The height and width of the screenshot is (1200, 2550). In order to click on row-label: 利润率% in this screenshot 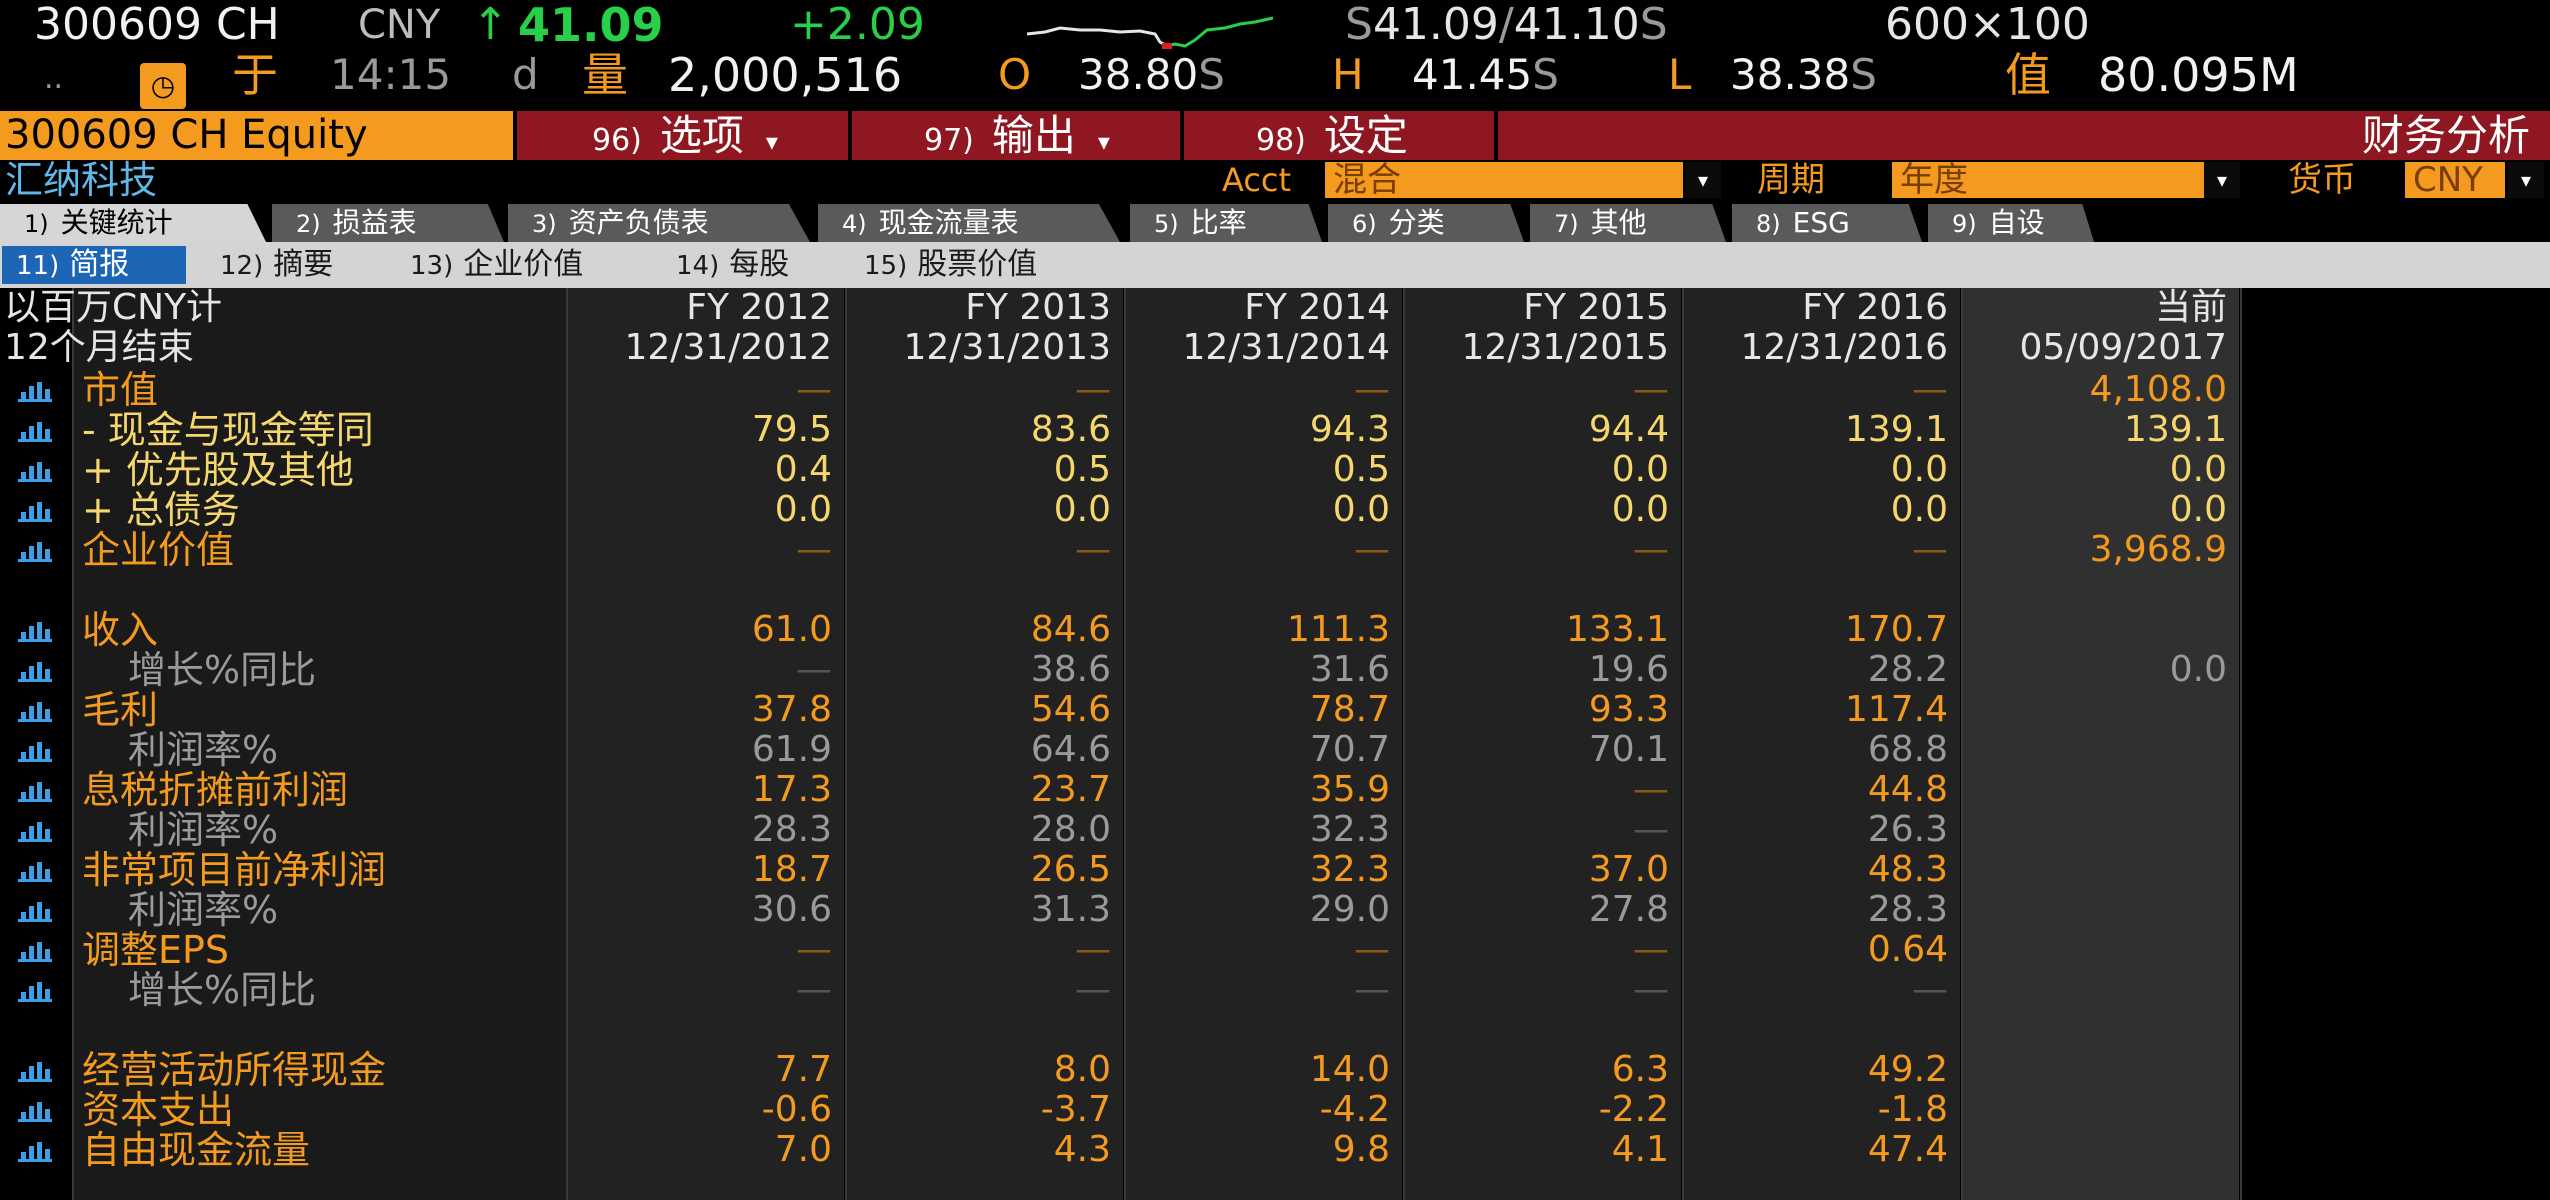, I will do `click(203, 750)`.